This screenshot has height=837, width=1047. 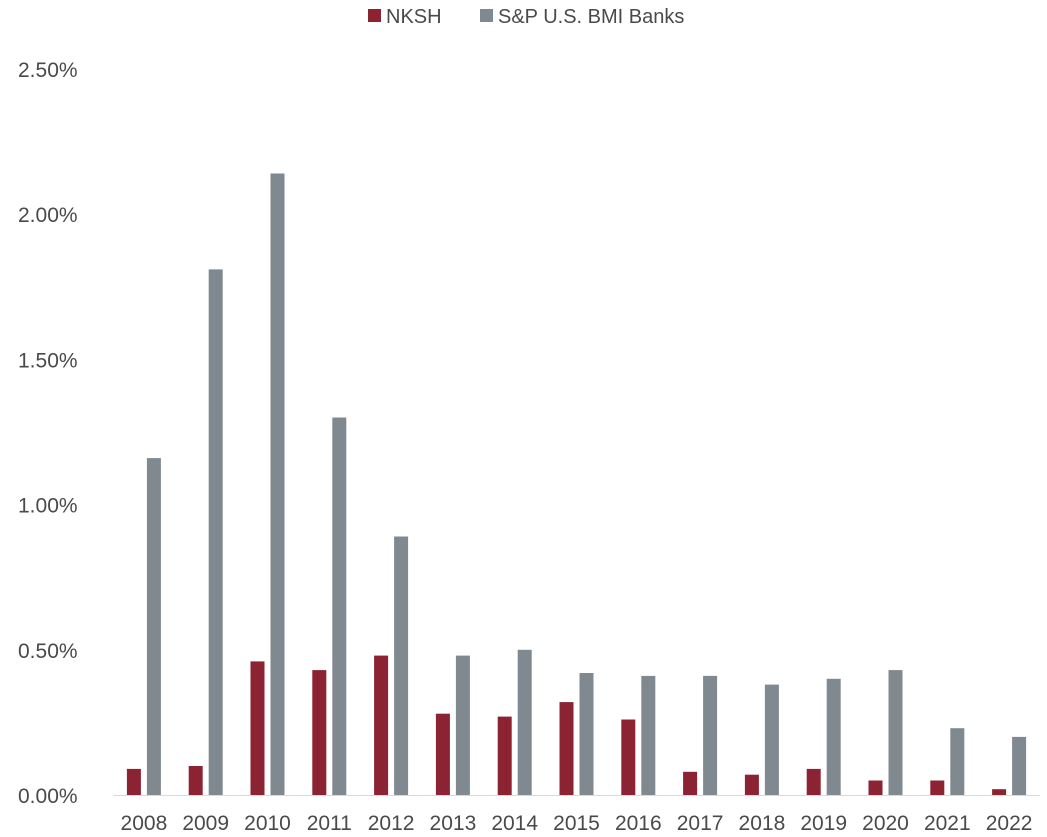 I want to click on y-tick-label: 2.50%, so click(x=48, y=70).